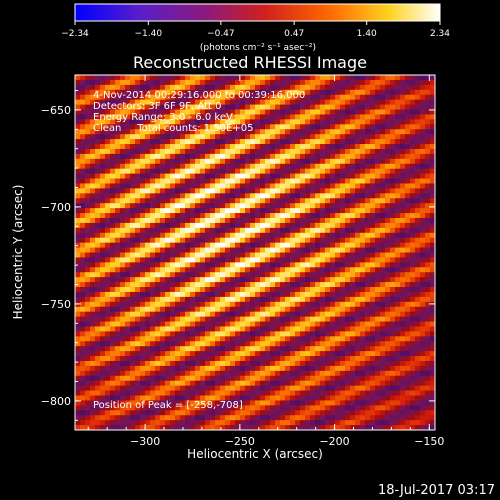 The width and height of the screenshot is (500, 500). Describe the element at coordinates (294, 34) in the screenshot. I see `colorbar-tick-label: 0.47` at that location.